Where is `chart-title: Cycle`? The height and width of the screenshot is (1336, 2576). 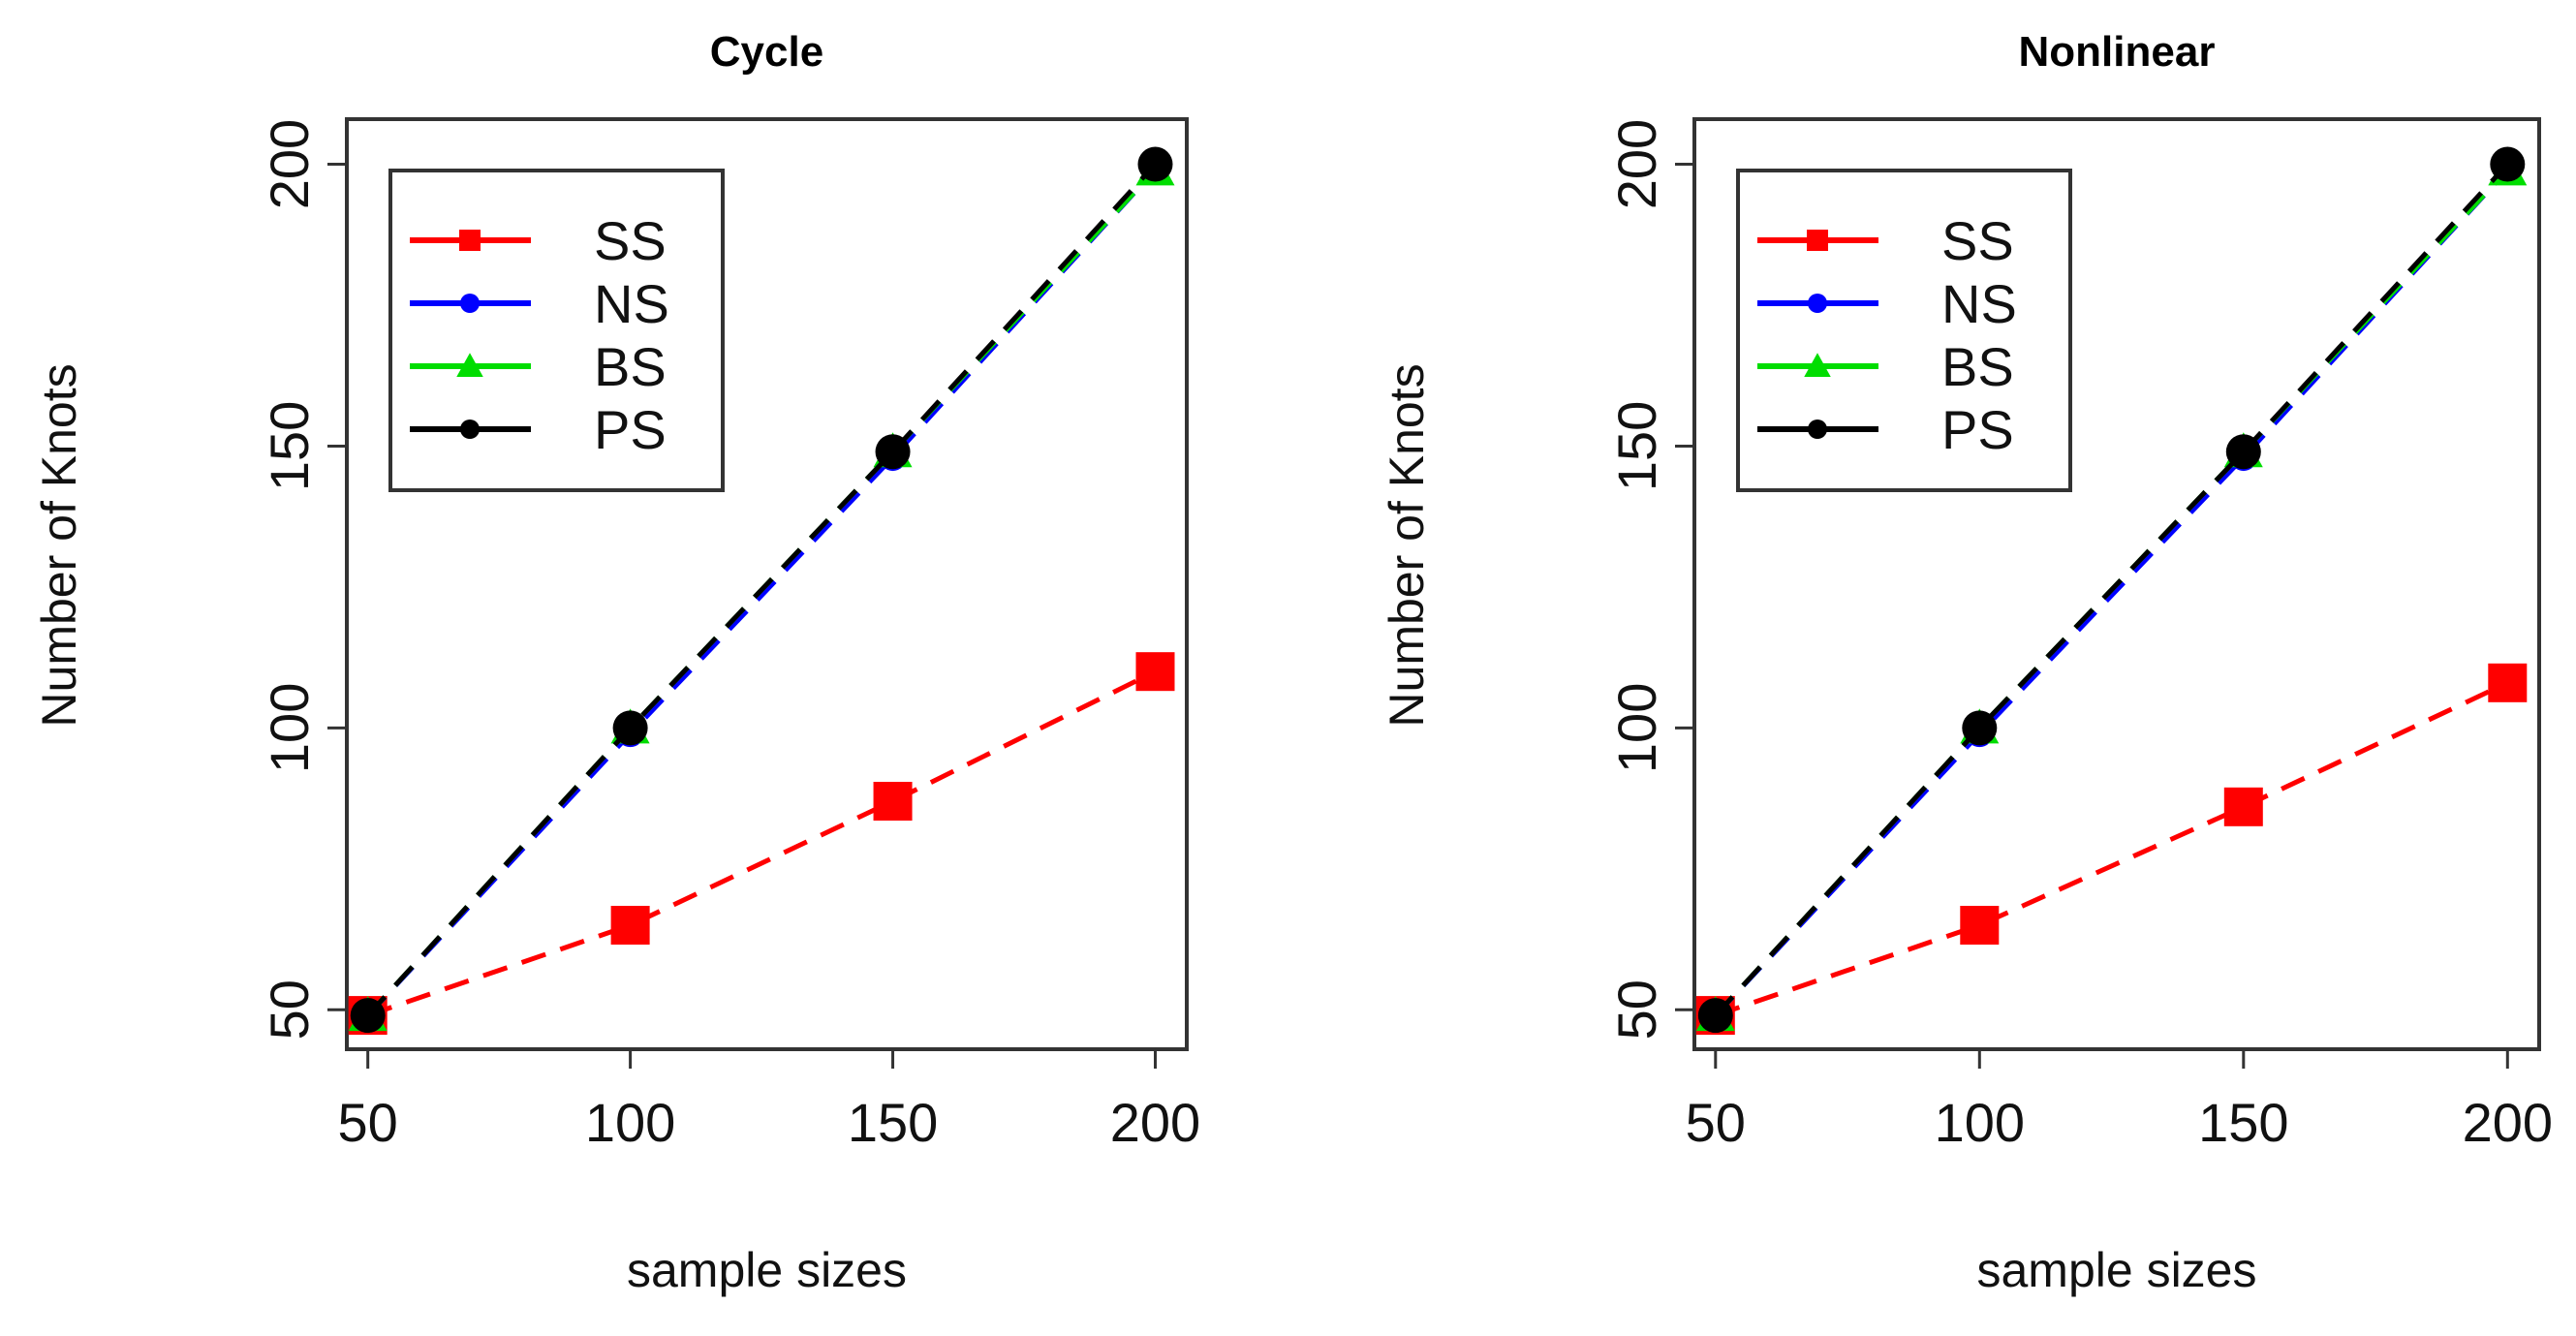
chart-title: Cycle is located at coordinates (766, 52).